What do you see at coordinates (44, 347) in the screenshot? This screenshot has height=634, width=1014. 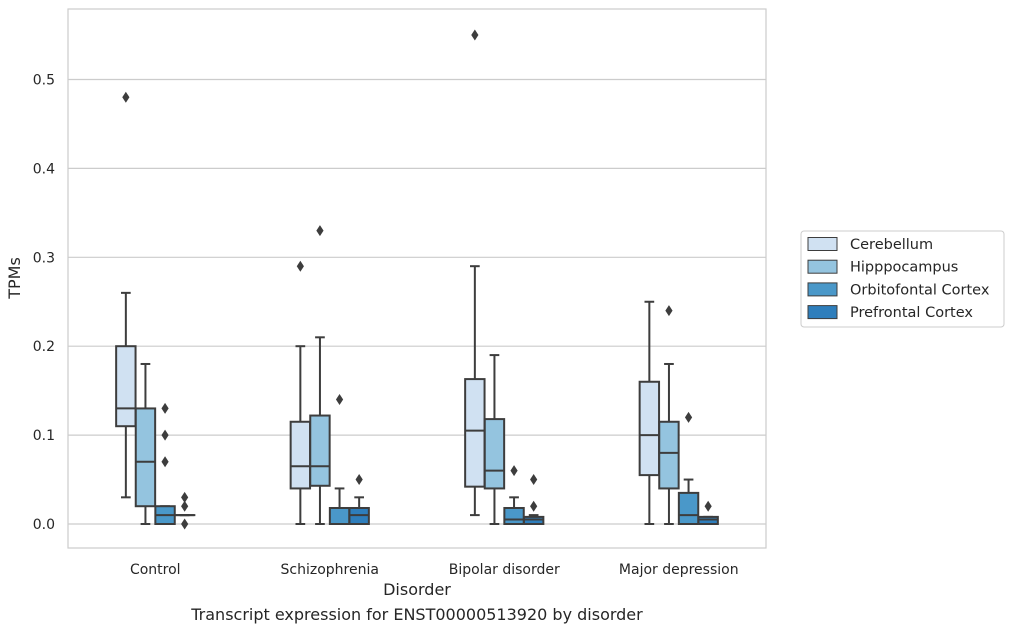 I see `y-tick-label: 0.2` at bounding box center [44, 347].